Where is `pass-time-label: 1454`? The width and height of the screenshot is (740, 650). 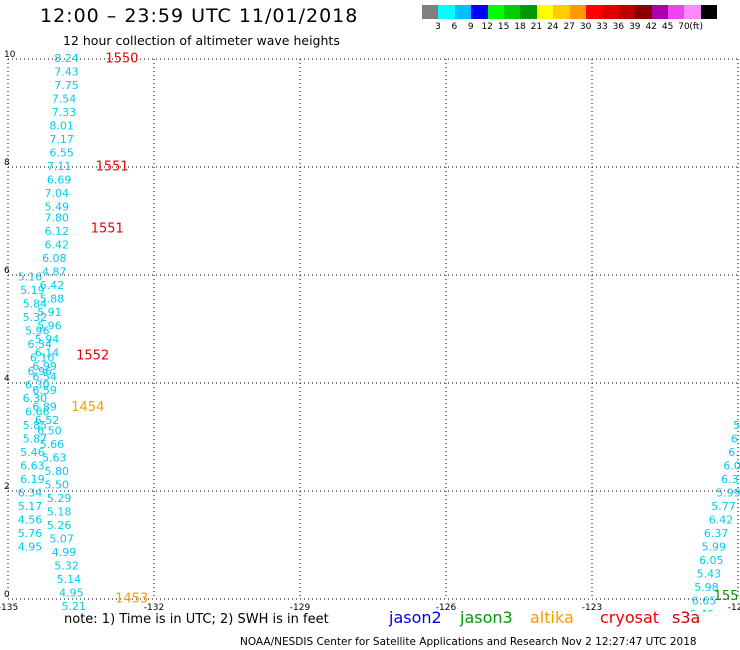 pass-time-label: 1454 is located at coordinates (87, 407).